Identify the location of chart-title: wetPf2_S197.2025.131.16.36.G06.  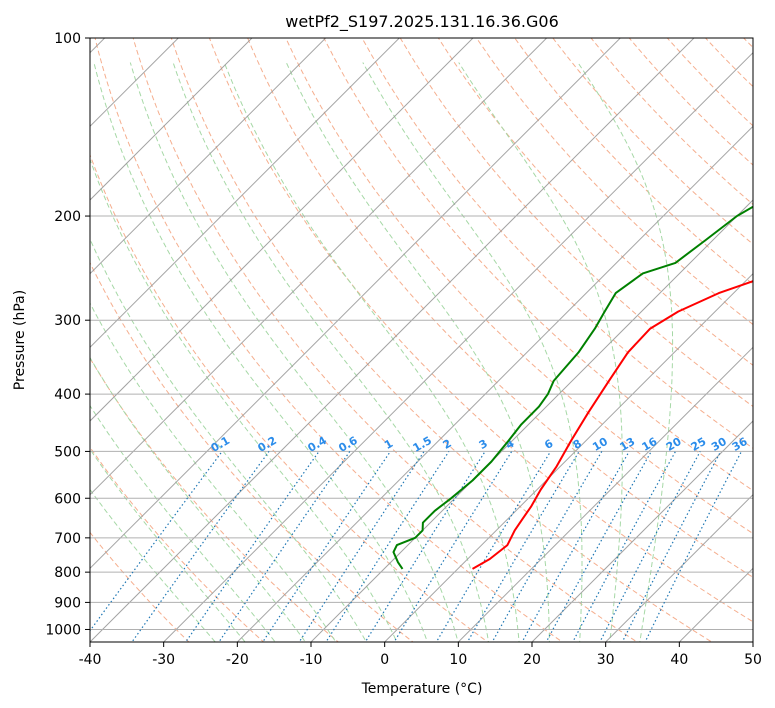
(422, 22).